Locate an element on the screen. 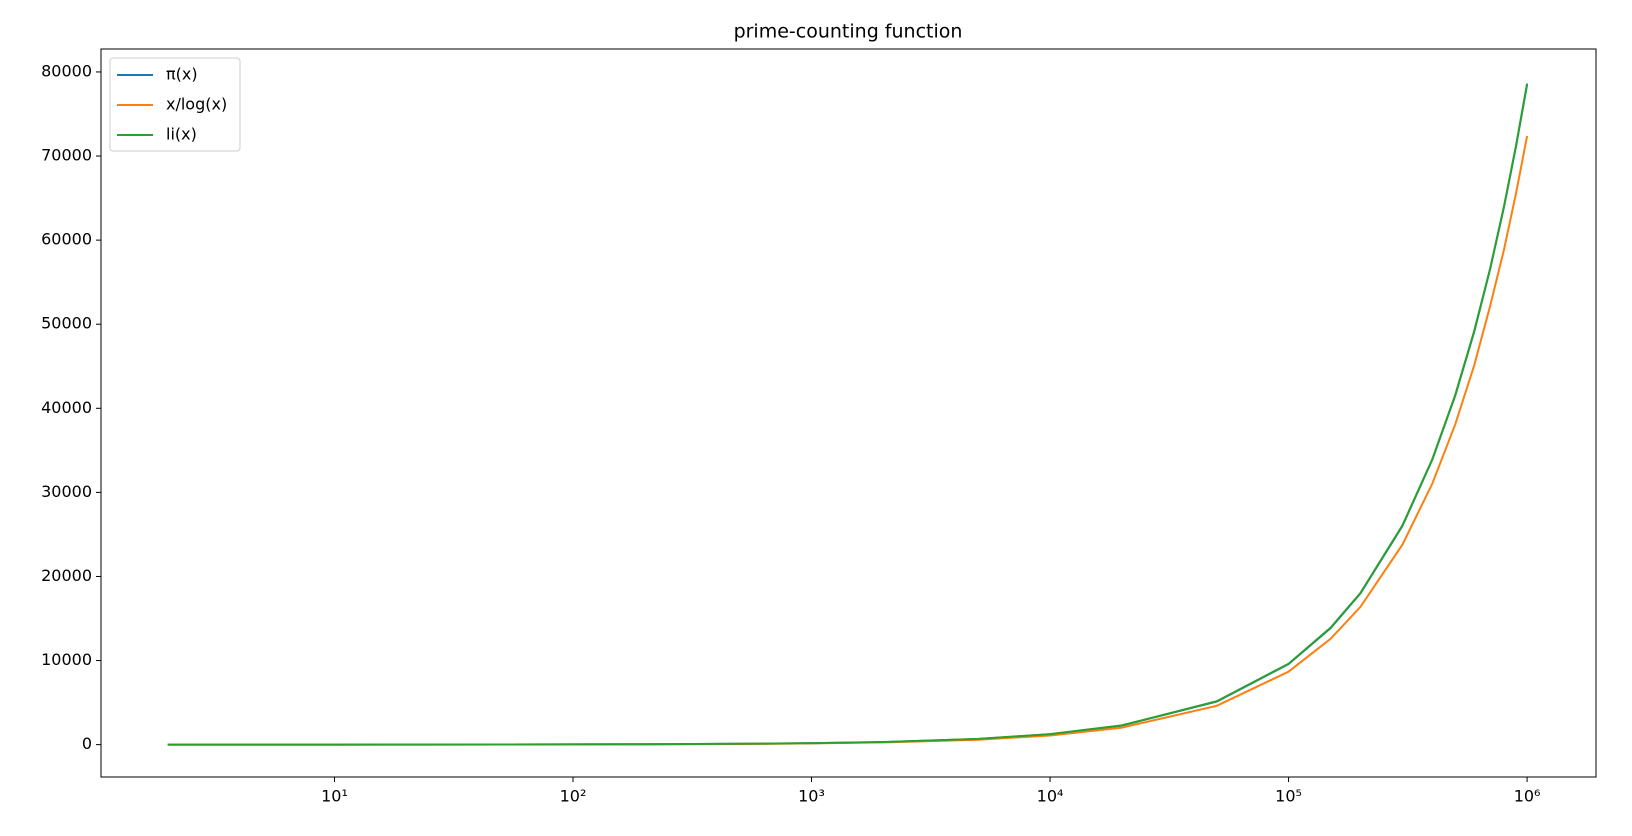  y-tick-label: 70000 is located at coordinates (66, 155).